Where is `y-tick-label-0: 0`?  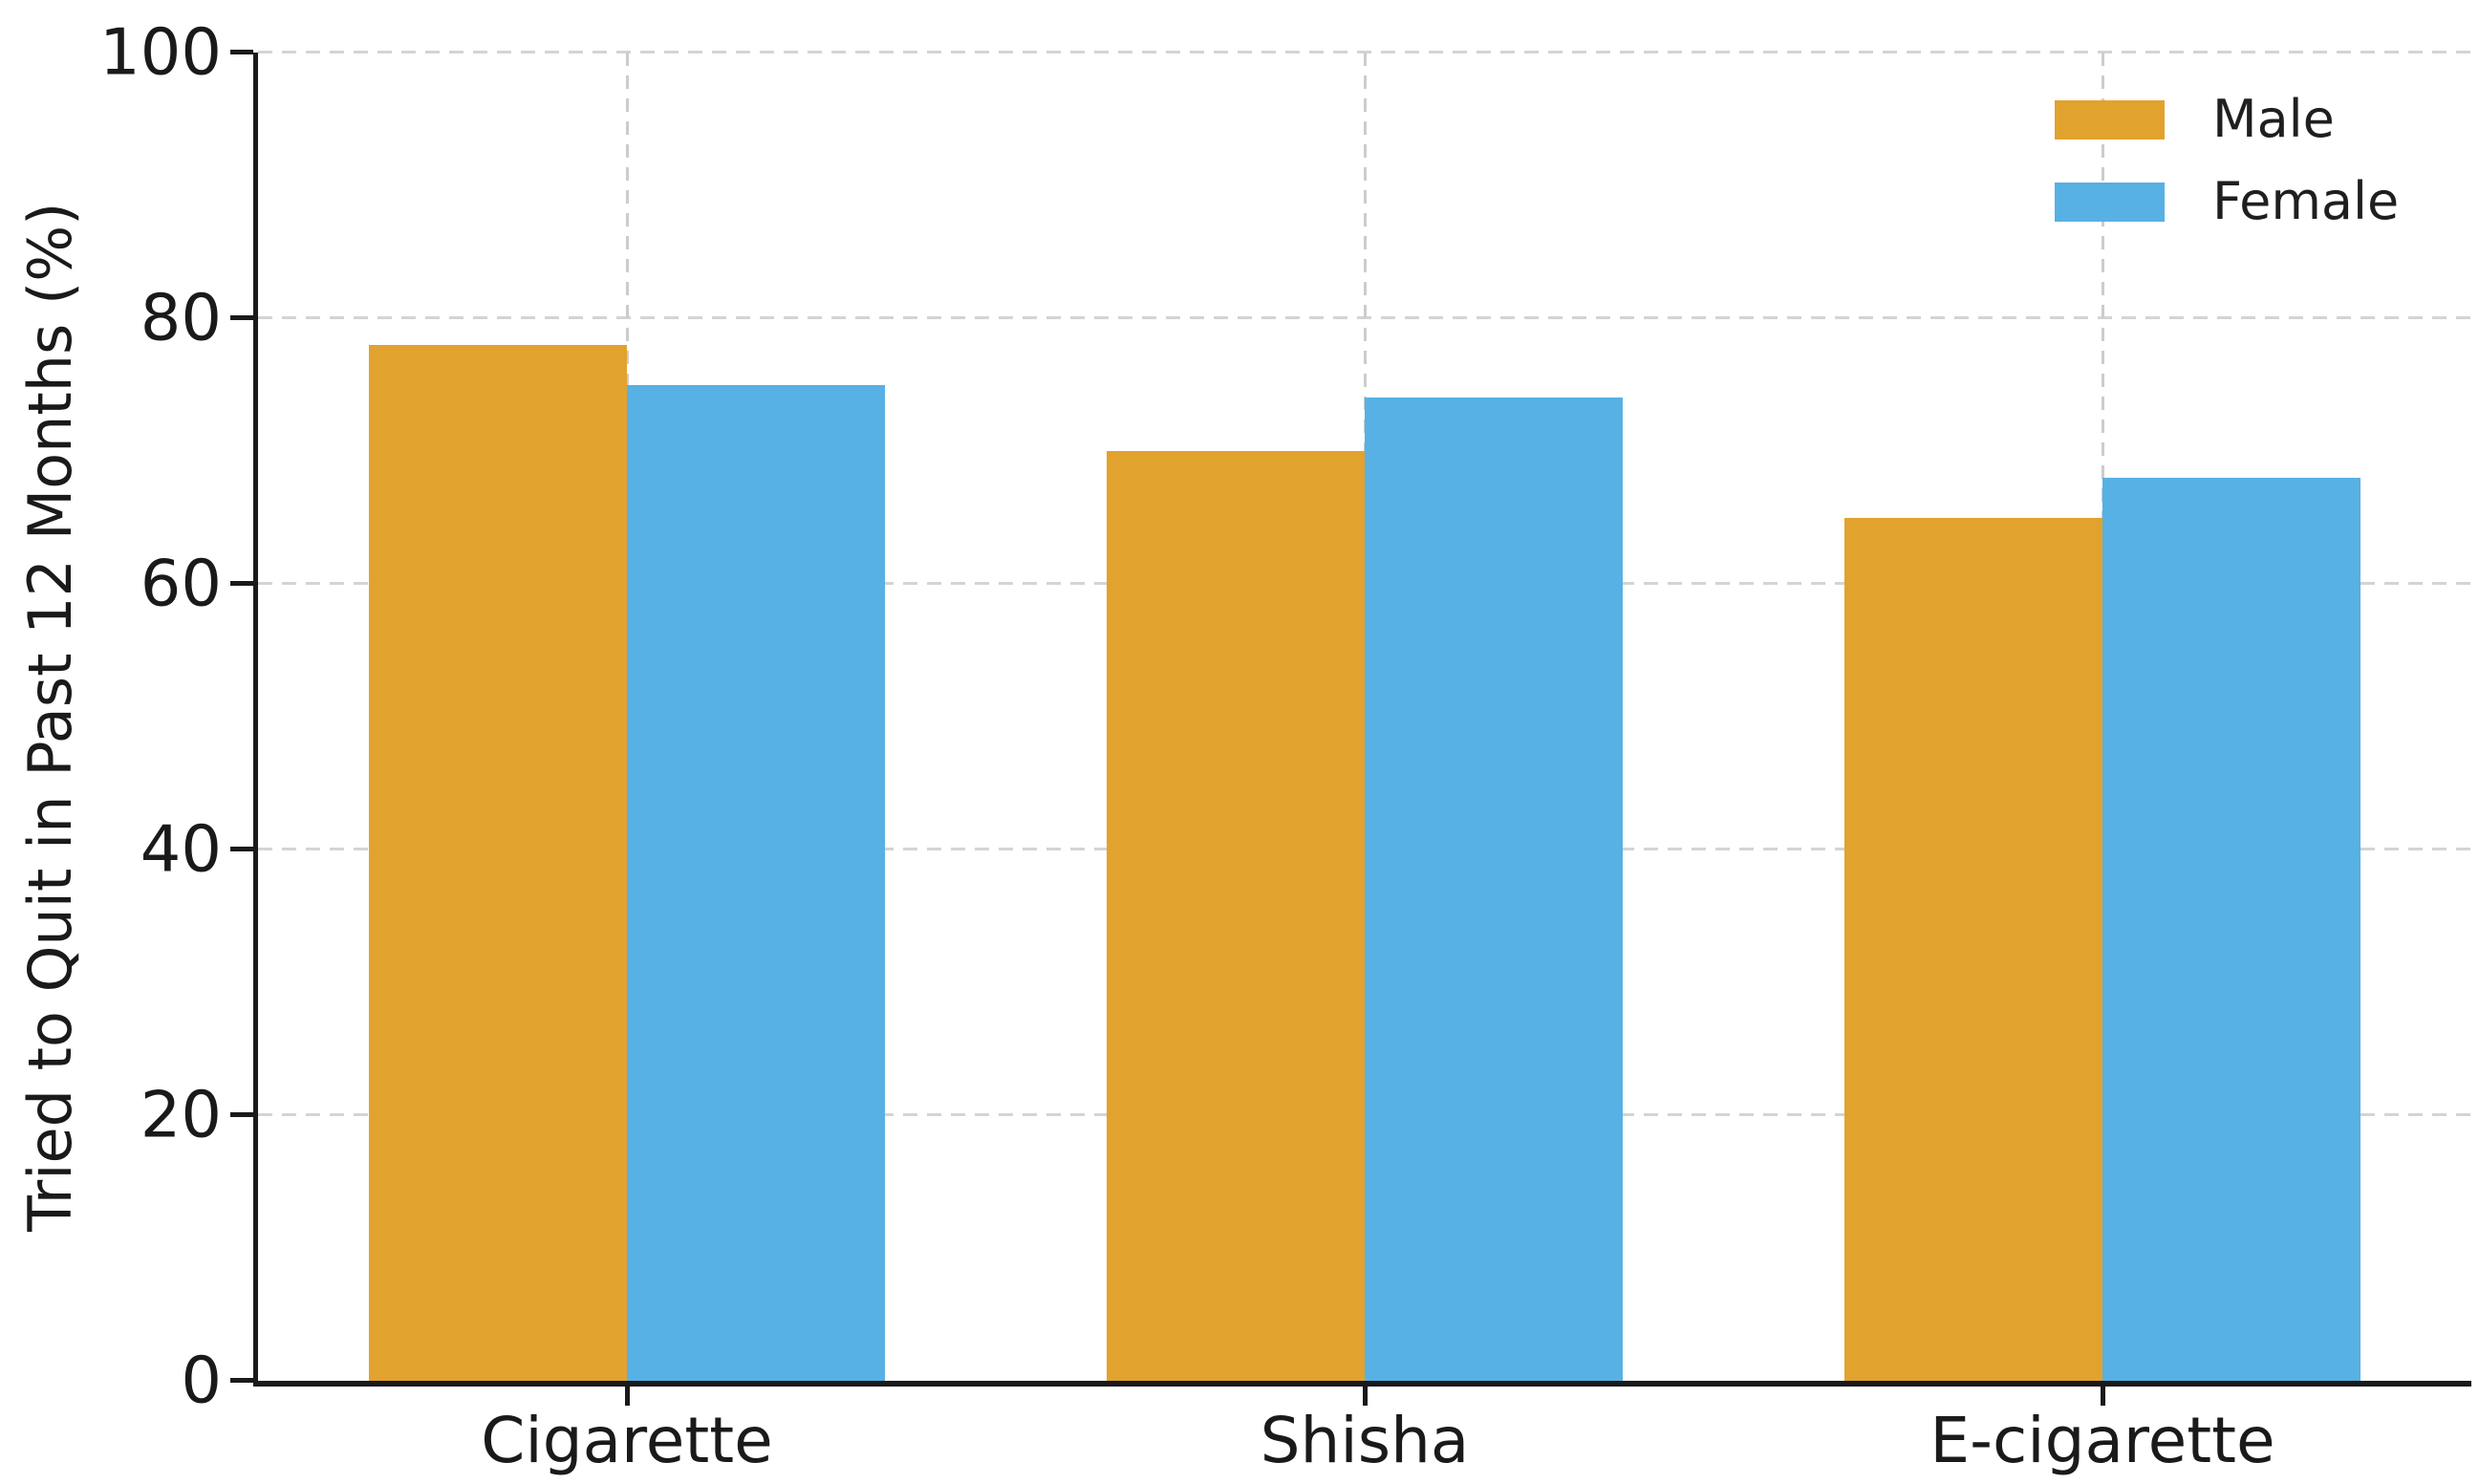
y-tick-label-0: 0 is located at coordinates (201, 1381).